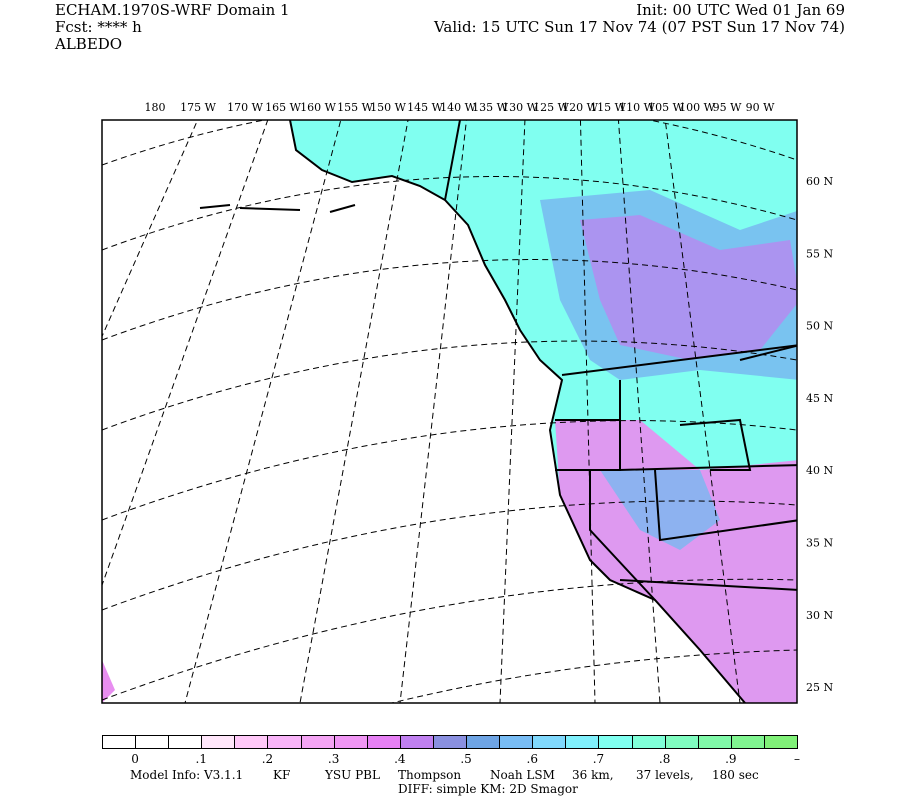  I want to click on longitude-label: 140 W, so click(458, 107).